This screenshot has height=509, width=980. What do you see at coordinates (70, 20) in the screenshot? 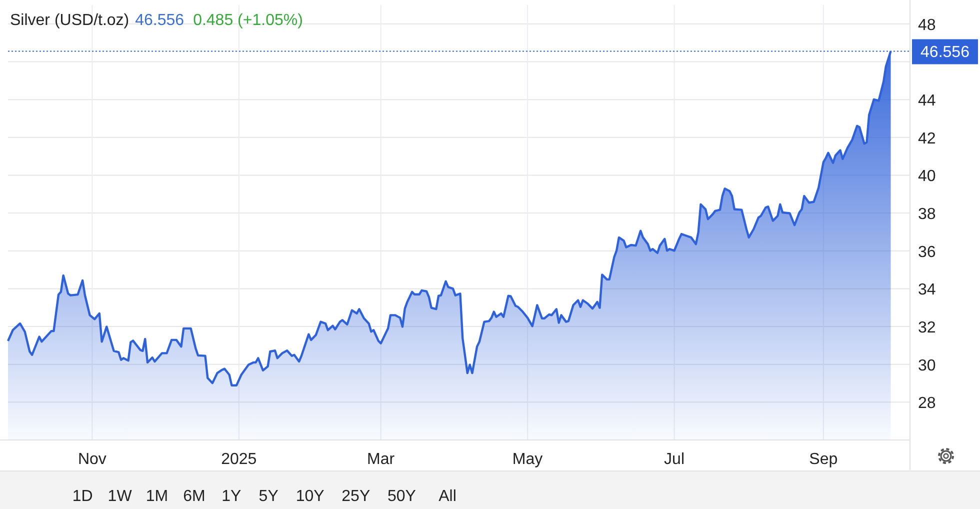
I see `chart-title: Silver (USD/t.oz)` at bounding box center [70, 20].